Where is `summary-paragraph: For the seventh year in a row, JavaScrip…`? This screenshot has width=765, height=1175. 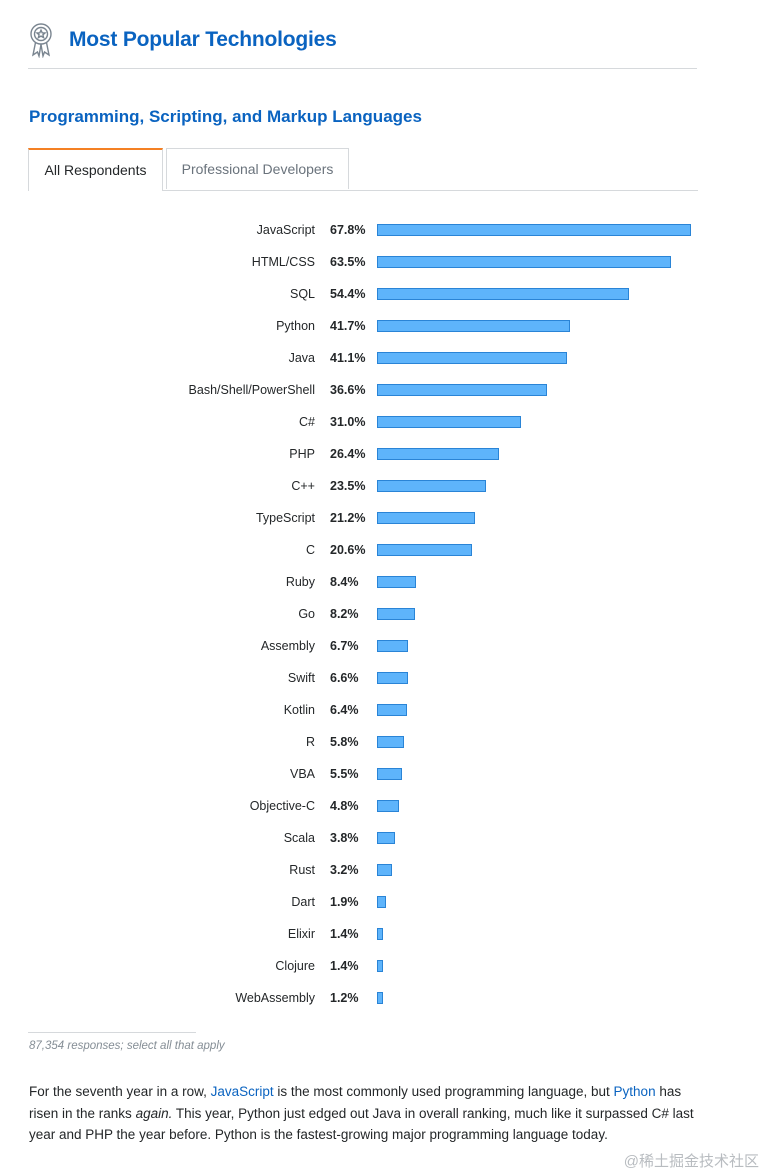 summary-paragraph: For the seventh year in a row, JavaScrip… is located at coordinates (369, 1113).